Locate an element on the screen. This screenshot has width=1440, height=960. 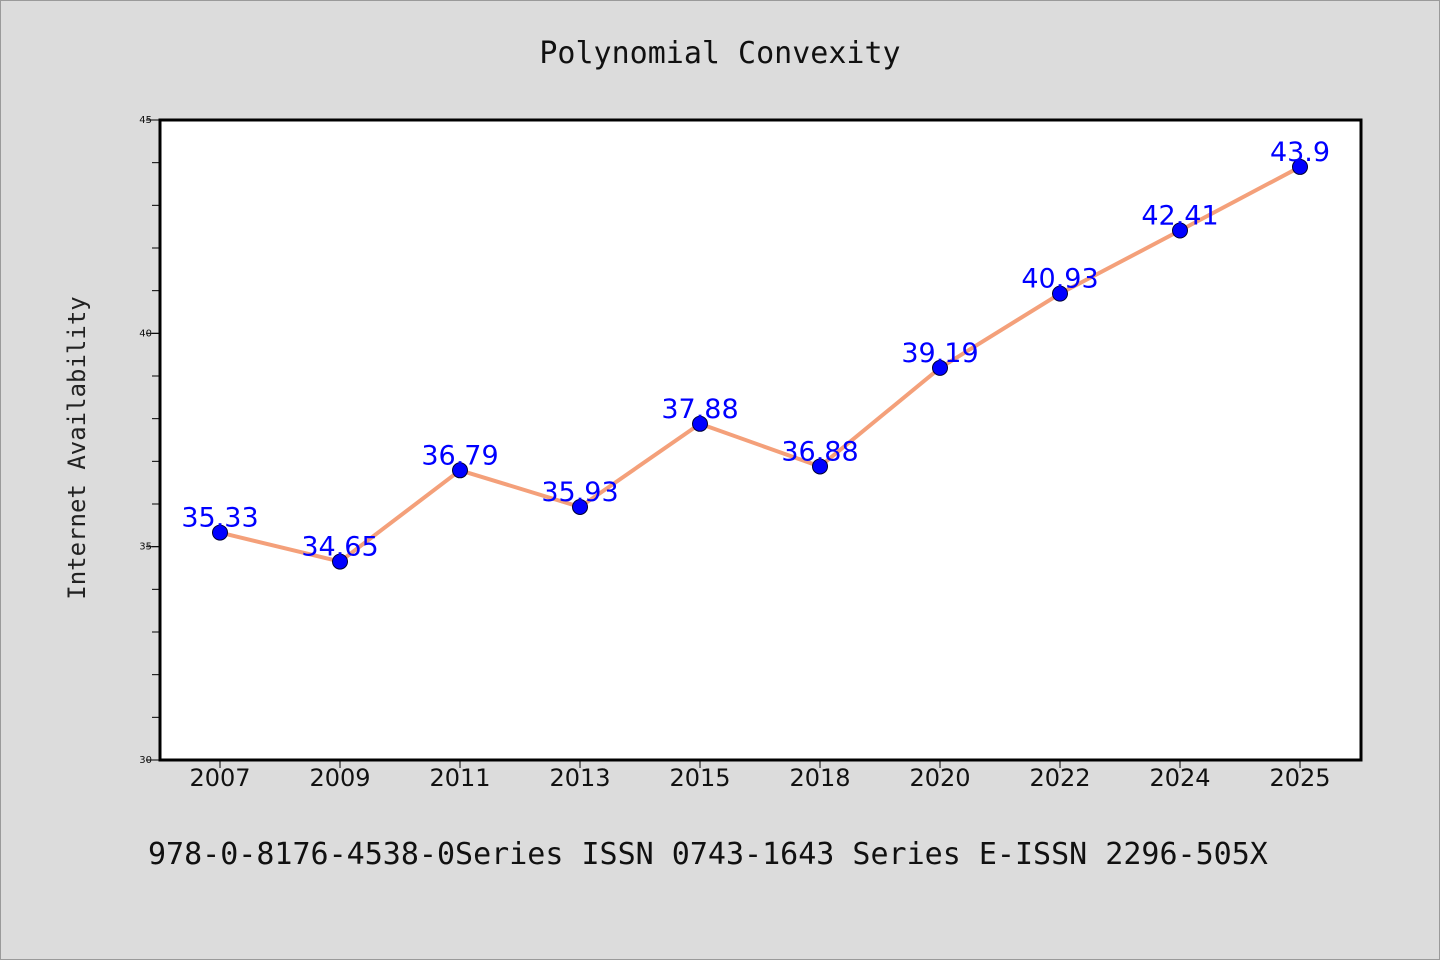
x-tick-label: 2011 is located at coordinates (459, 778).